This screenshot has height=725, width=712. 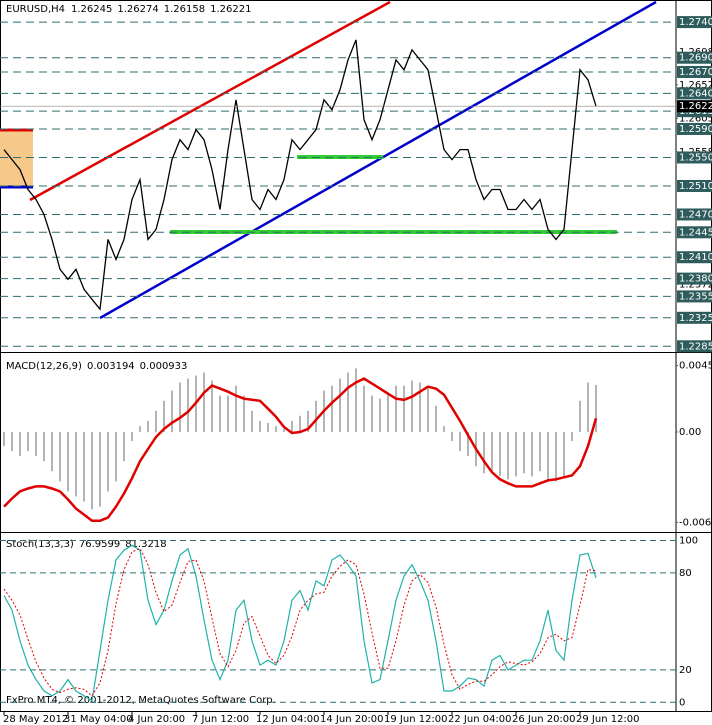 I want to click on y-tick-label: 80, so click(x=685, y=573).